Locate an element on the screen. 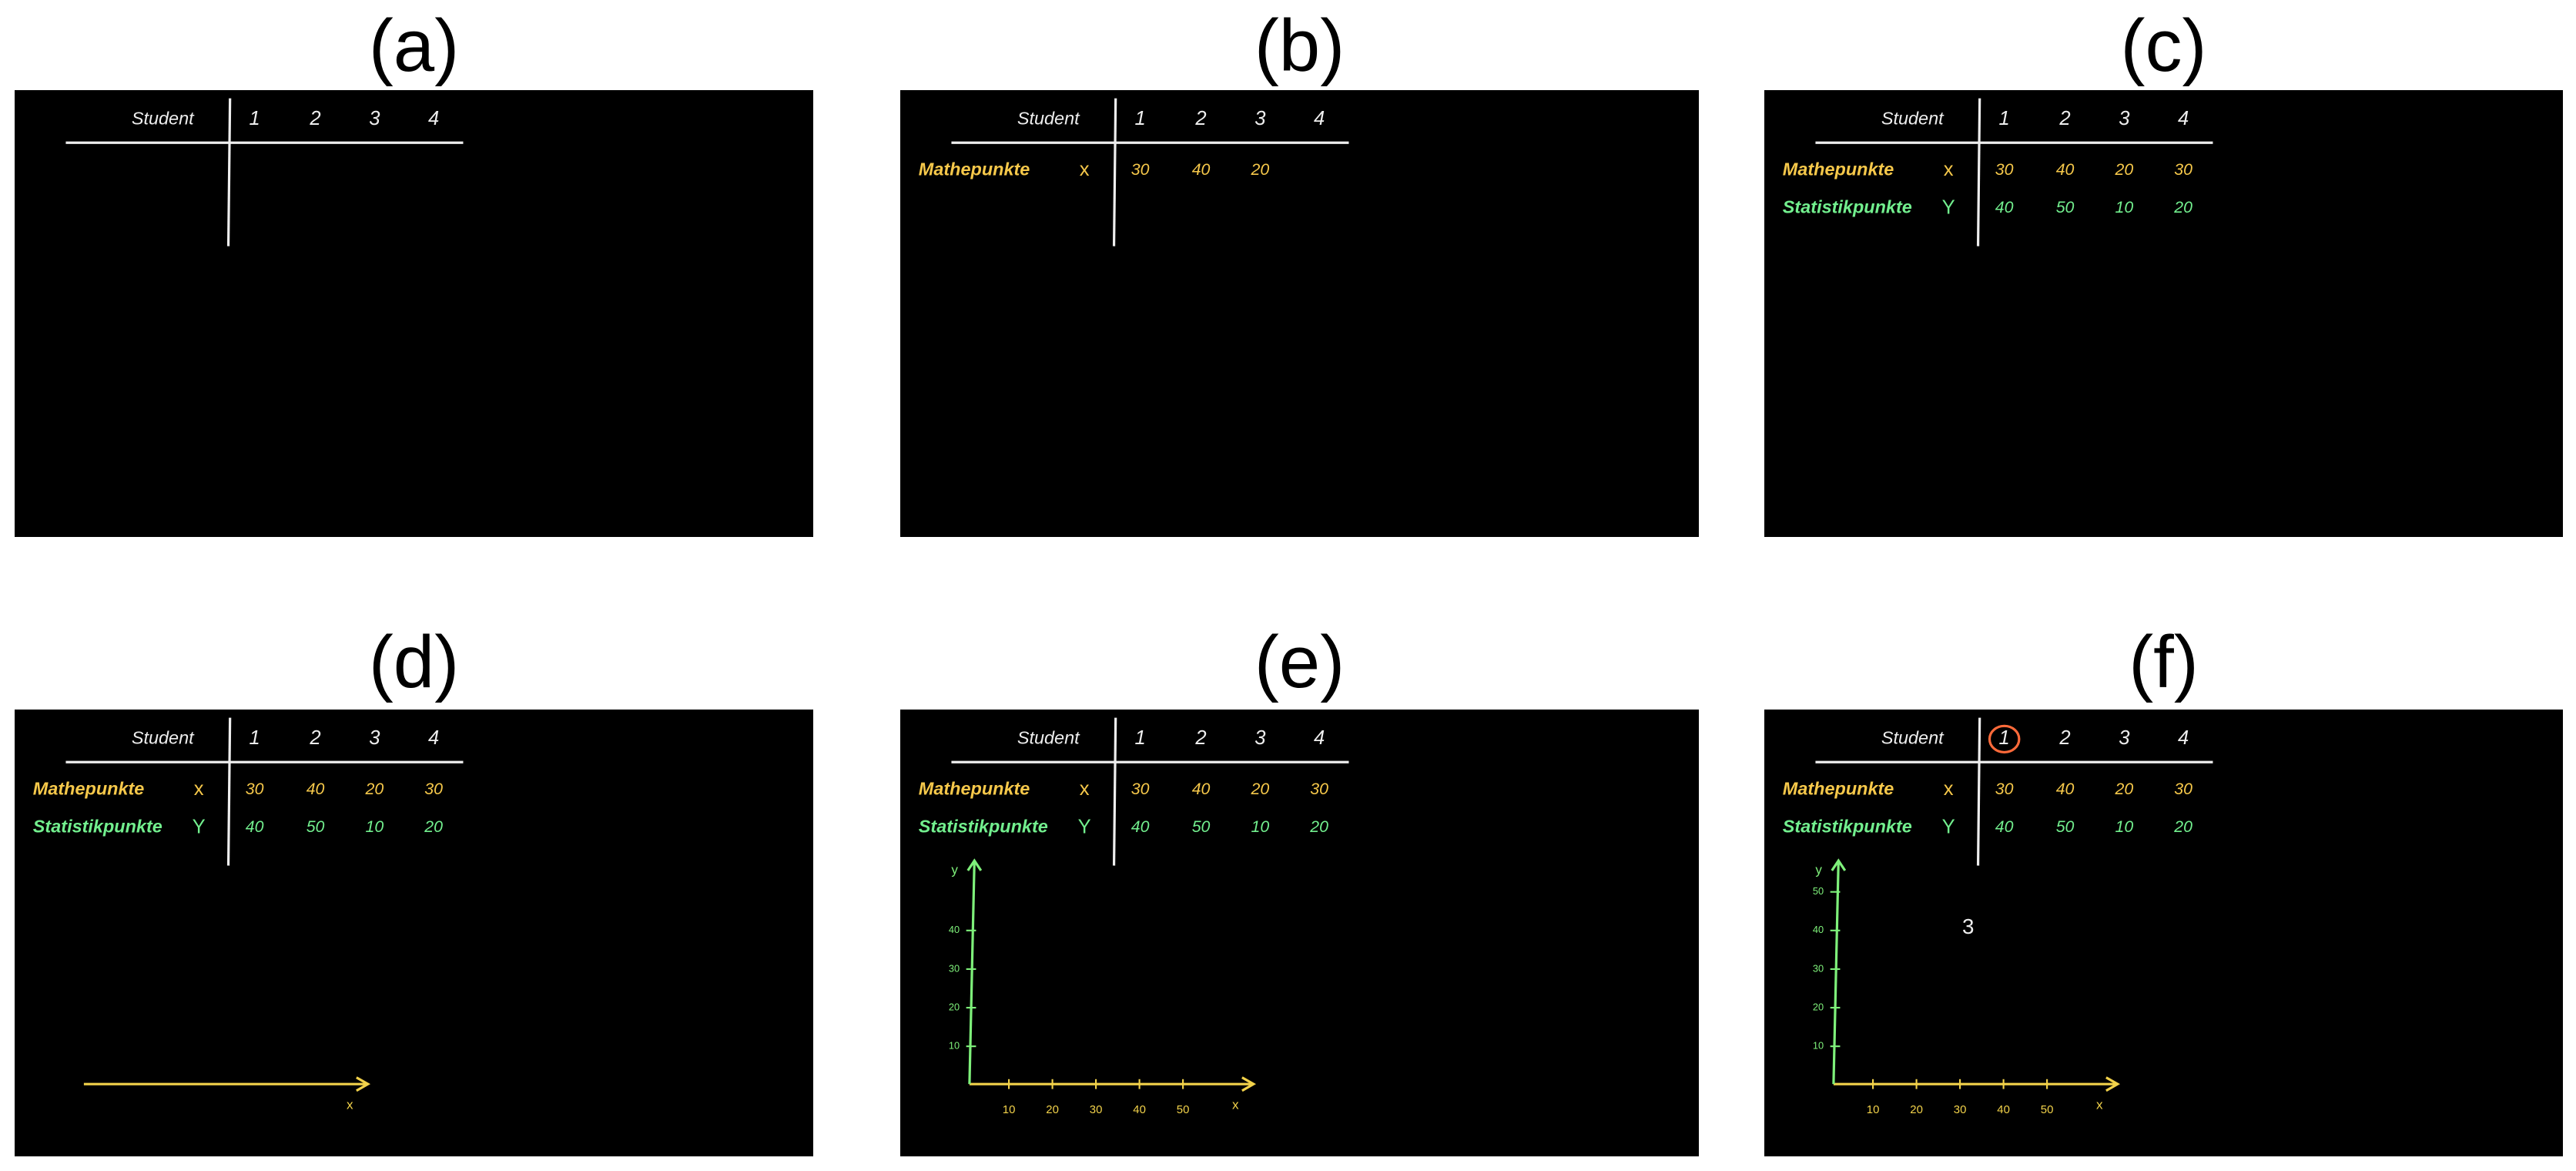 Image resolution: width=2576 pixels, height=1171 pixels. panel-label: (c) is located at coordinates (2163, 46).